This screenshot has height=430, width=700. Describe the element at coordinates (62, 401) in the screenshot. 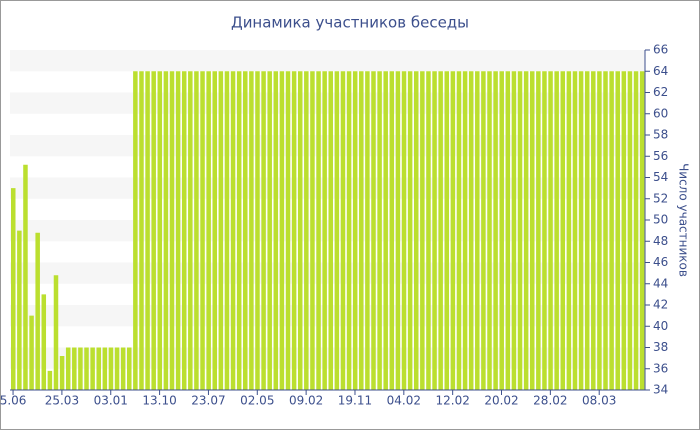

I see `x-tick-label: 25.03` at that location.